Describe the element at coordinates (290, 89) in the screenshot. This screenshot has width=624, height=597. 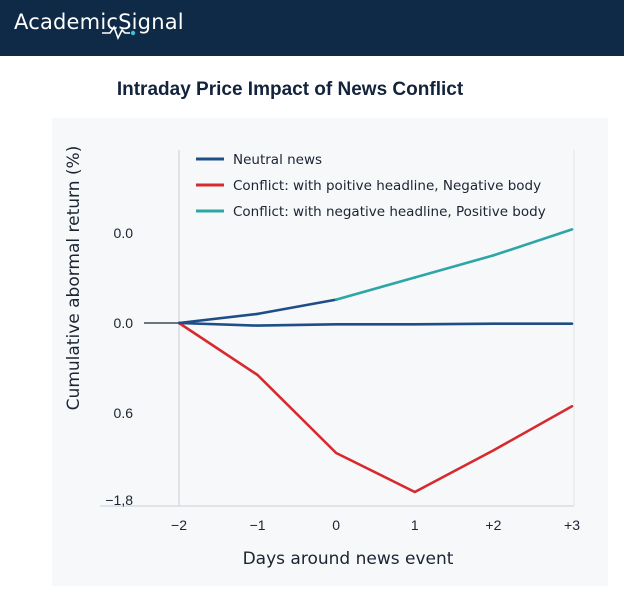
I see `chart-title: Intraday Price Impact of News Conflict` at that location.